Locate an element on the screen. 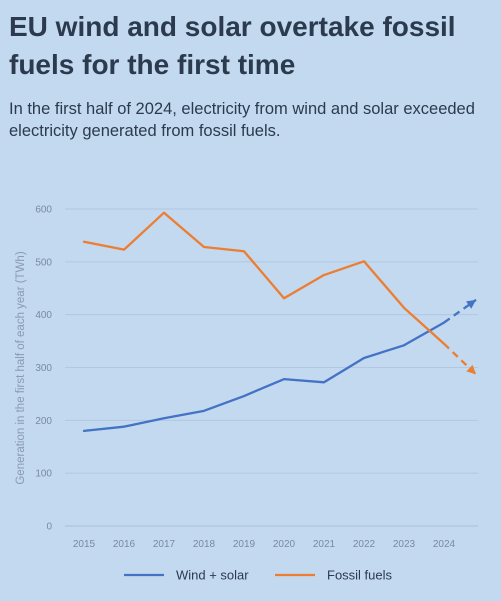 This screenshot has height=601, width=501. y-tick-label: 400 is located at coordinates (43, 315).